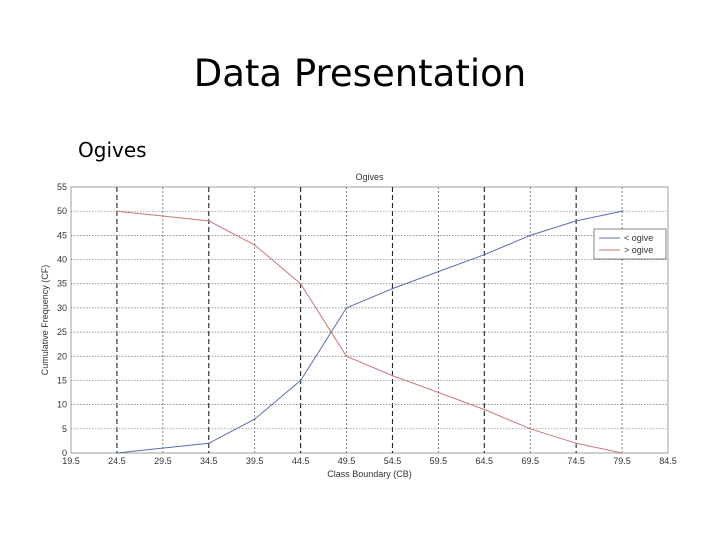 This screenshot has height=540, width=720. I want to click on y-tick-label: 20, so click(62, 356).